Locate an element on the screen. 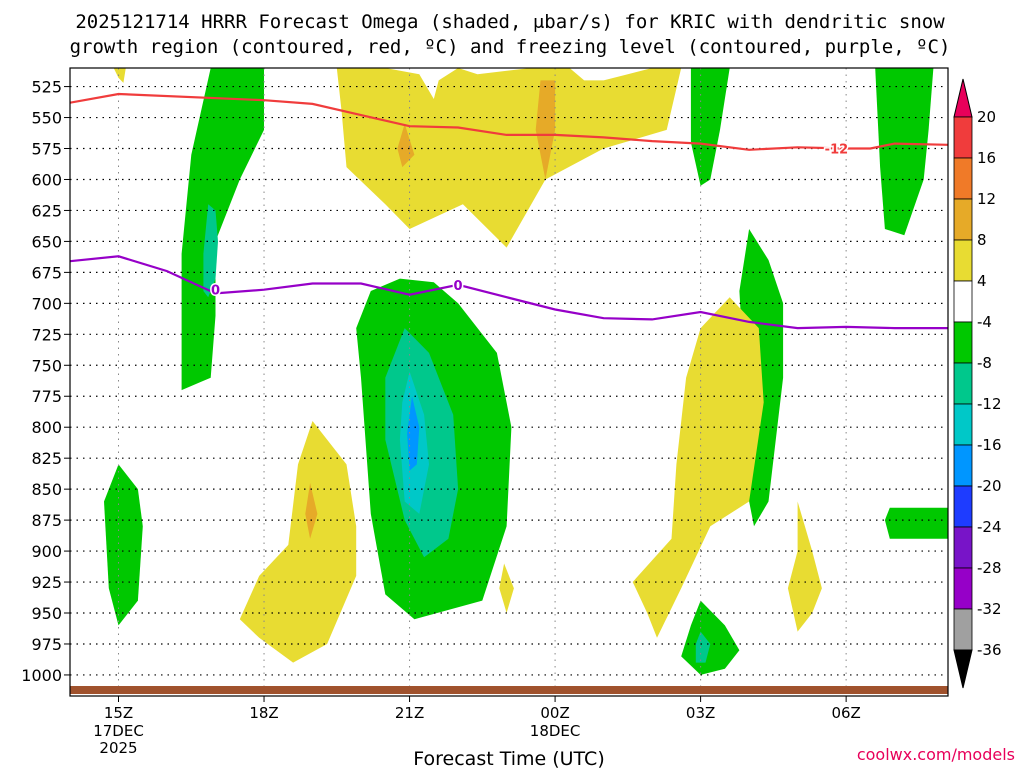  y-tick-label: 875 is located at coordinates (46, 520).